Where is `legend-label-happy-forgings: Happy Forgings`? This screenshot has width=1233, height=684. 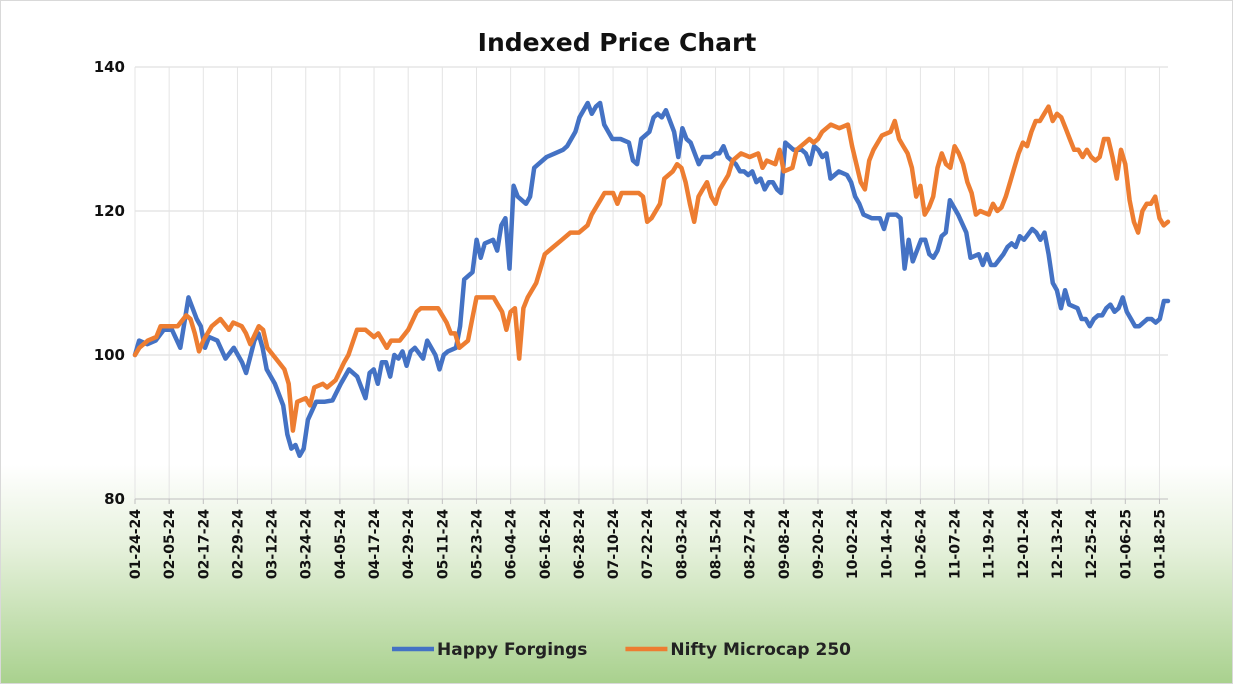 legend-label-happy-forgings: Happy Forgings is located at coordinates (512, 650).